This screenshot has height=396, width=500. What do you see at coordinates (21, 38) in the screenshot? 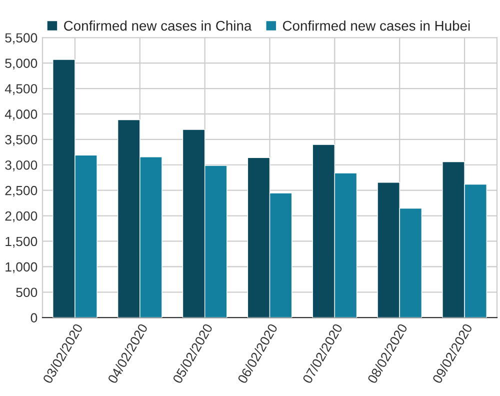
I see `y-tick-label: 5,500` at bounding box center [21, 38].